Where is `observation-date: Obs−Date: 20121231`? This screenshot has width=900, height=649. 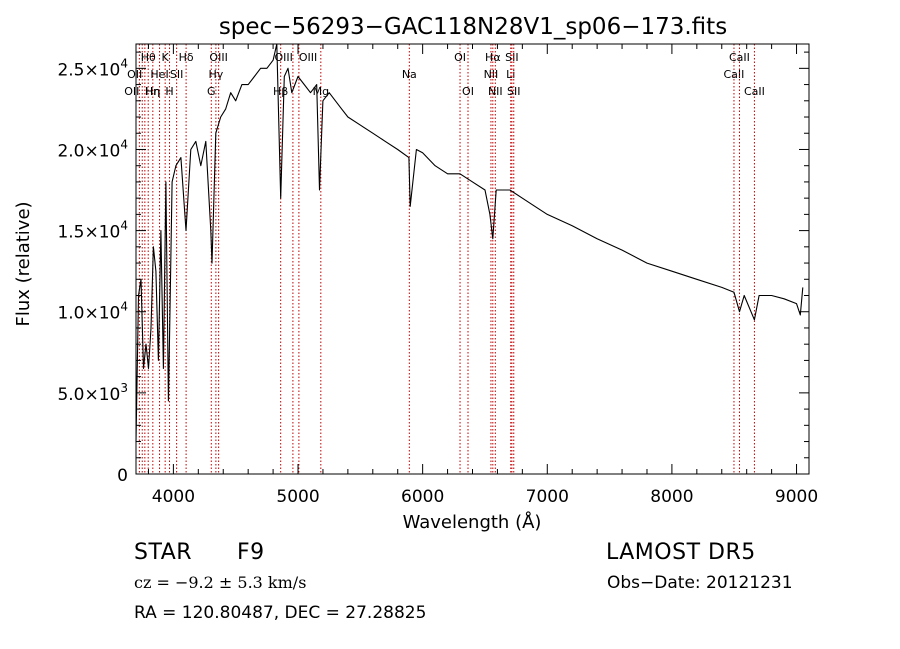
observation-date: Obs−Date: 20121231 is located at coordinates (700, 583).